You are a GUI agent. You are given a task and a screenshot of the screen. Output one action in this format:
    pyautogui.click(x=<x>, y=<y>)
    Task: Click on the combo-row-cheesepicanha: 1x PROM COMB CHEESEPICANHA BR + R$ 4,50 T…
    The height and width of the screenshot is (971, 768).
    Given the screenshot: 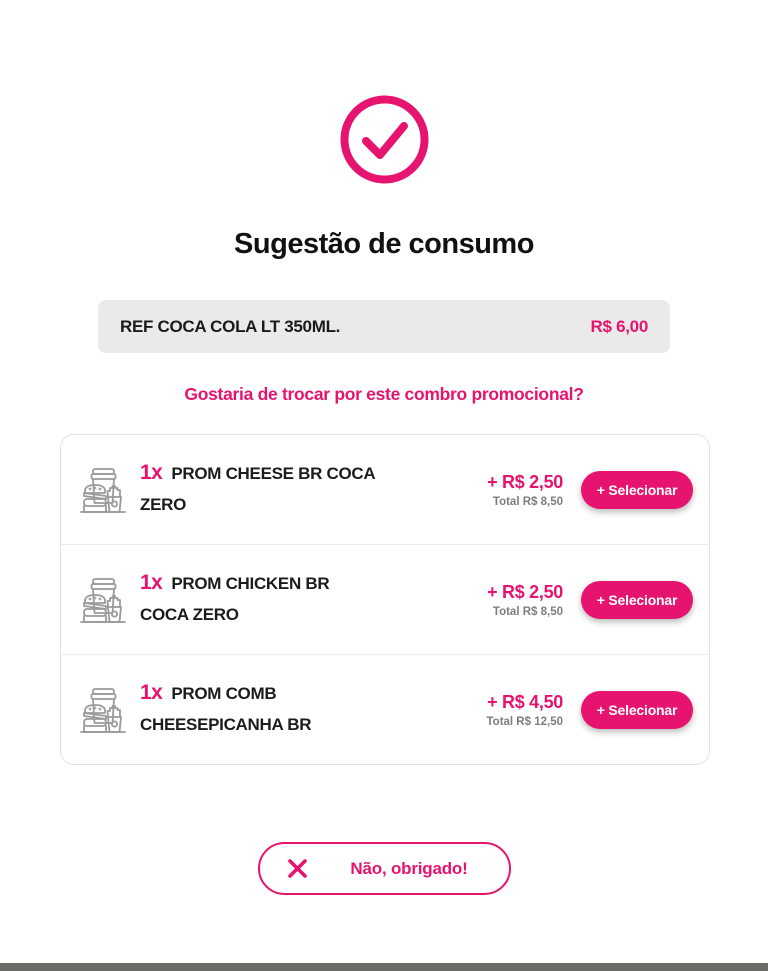 What is the action you would take?
    pyautogui.click(x=385, y=709)
    